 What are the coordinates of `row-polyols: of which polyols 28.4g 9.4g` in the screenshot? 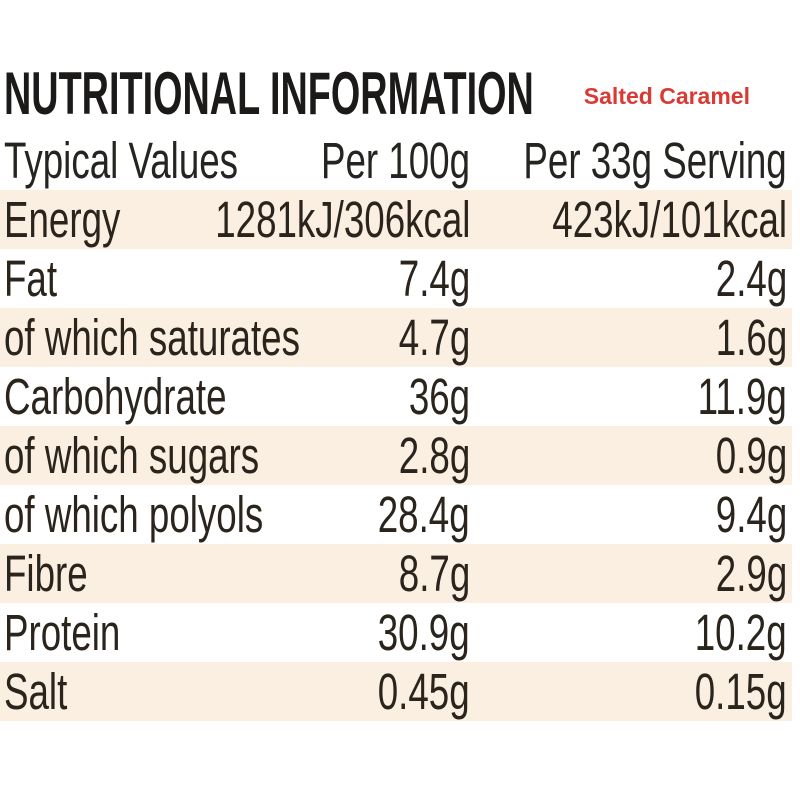 It's located at (396, 514).